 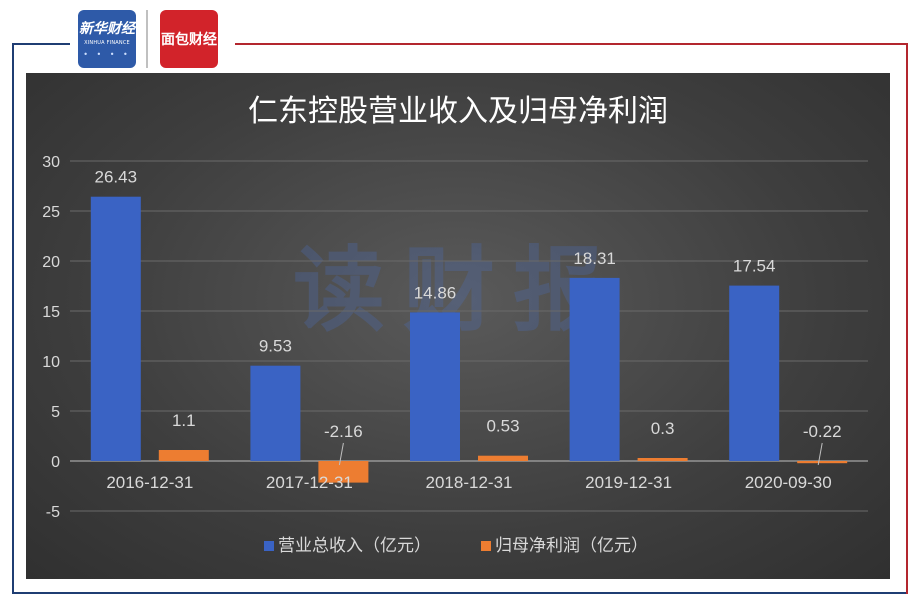 I want to click on data-label: 1.1, so click(x=184, y=420).